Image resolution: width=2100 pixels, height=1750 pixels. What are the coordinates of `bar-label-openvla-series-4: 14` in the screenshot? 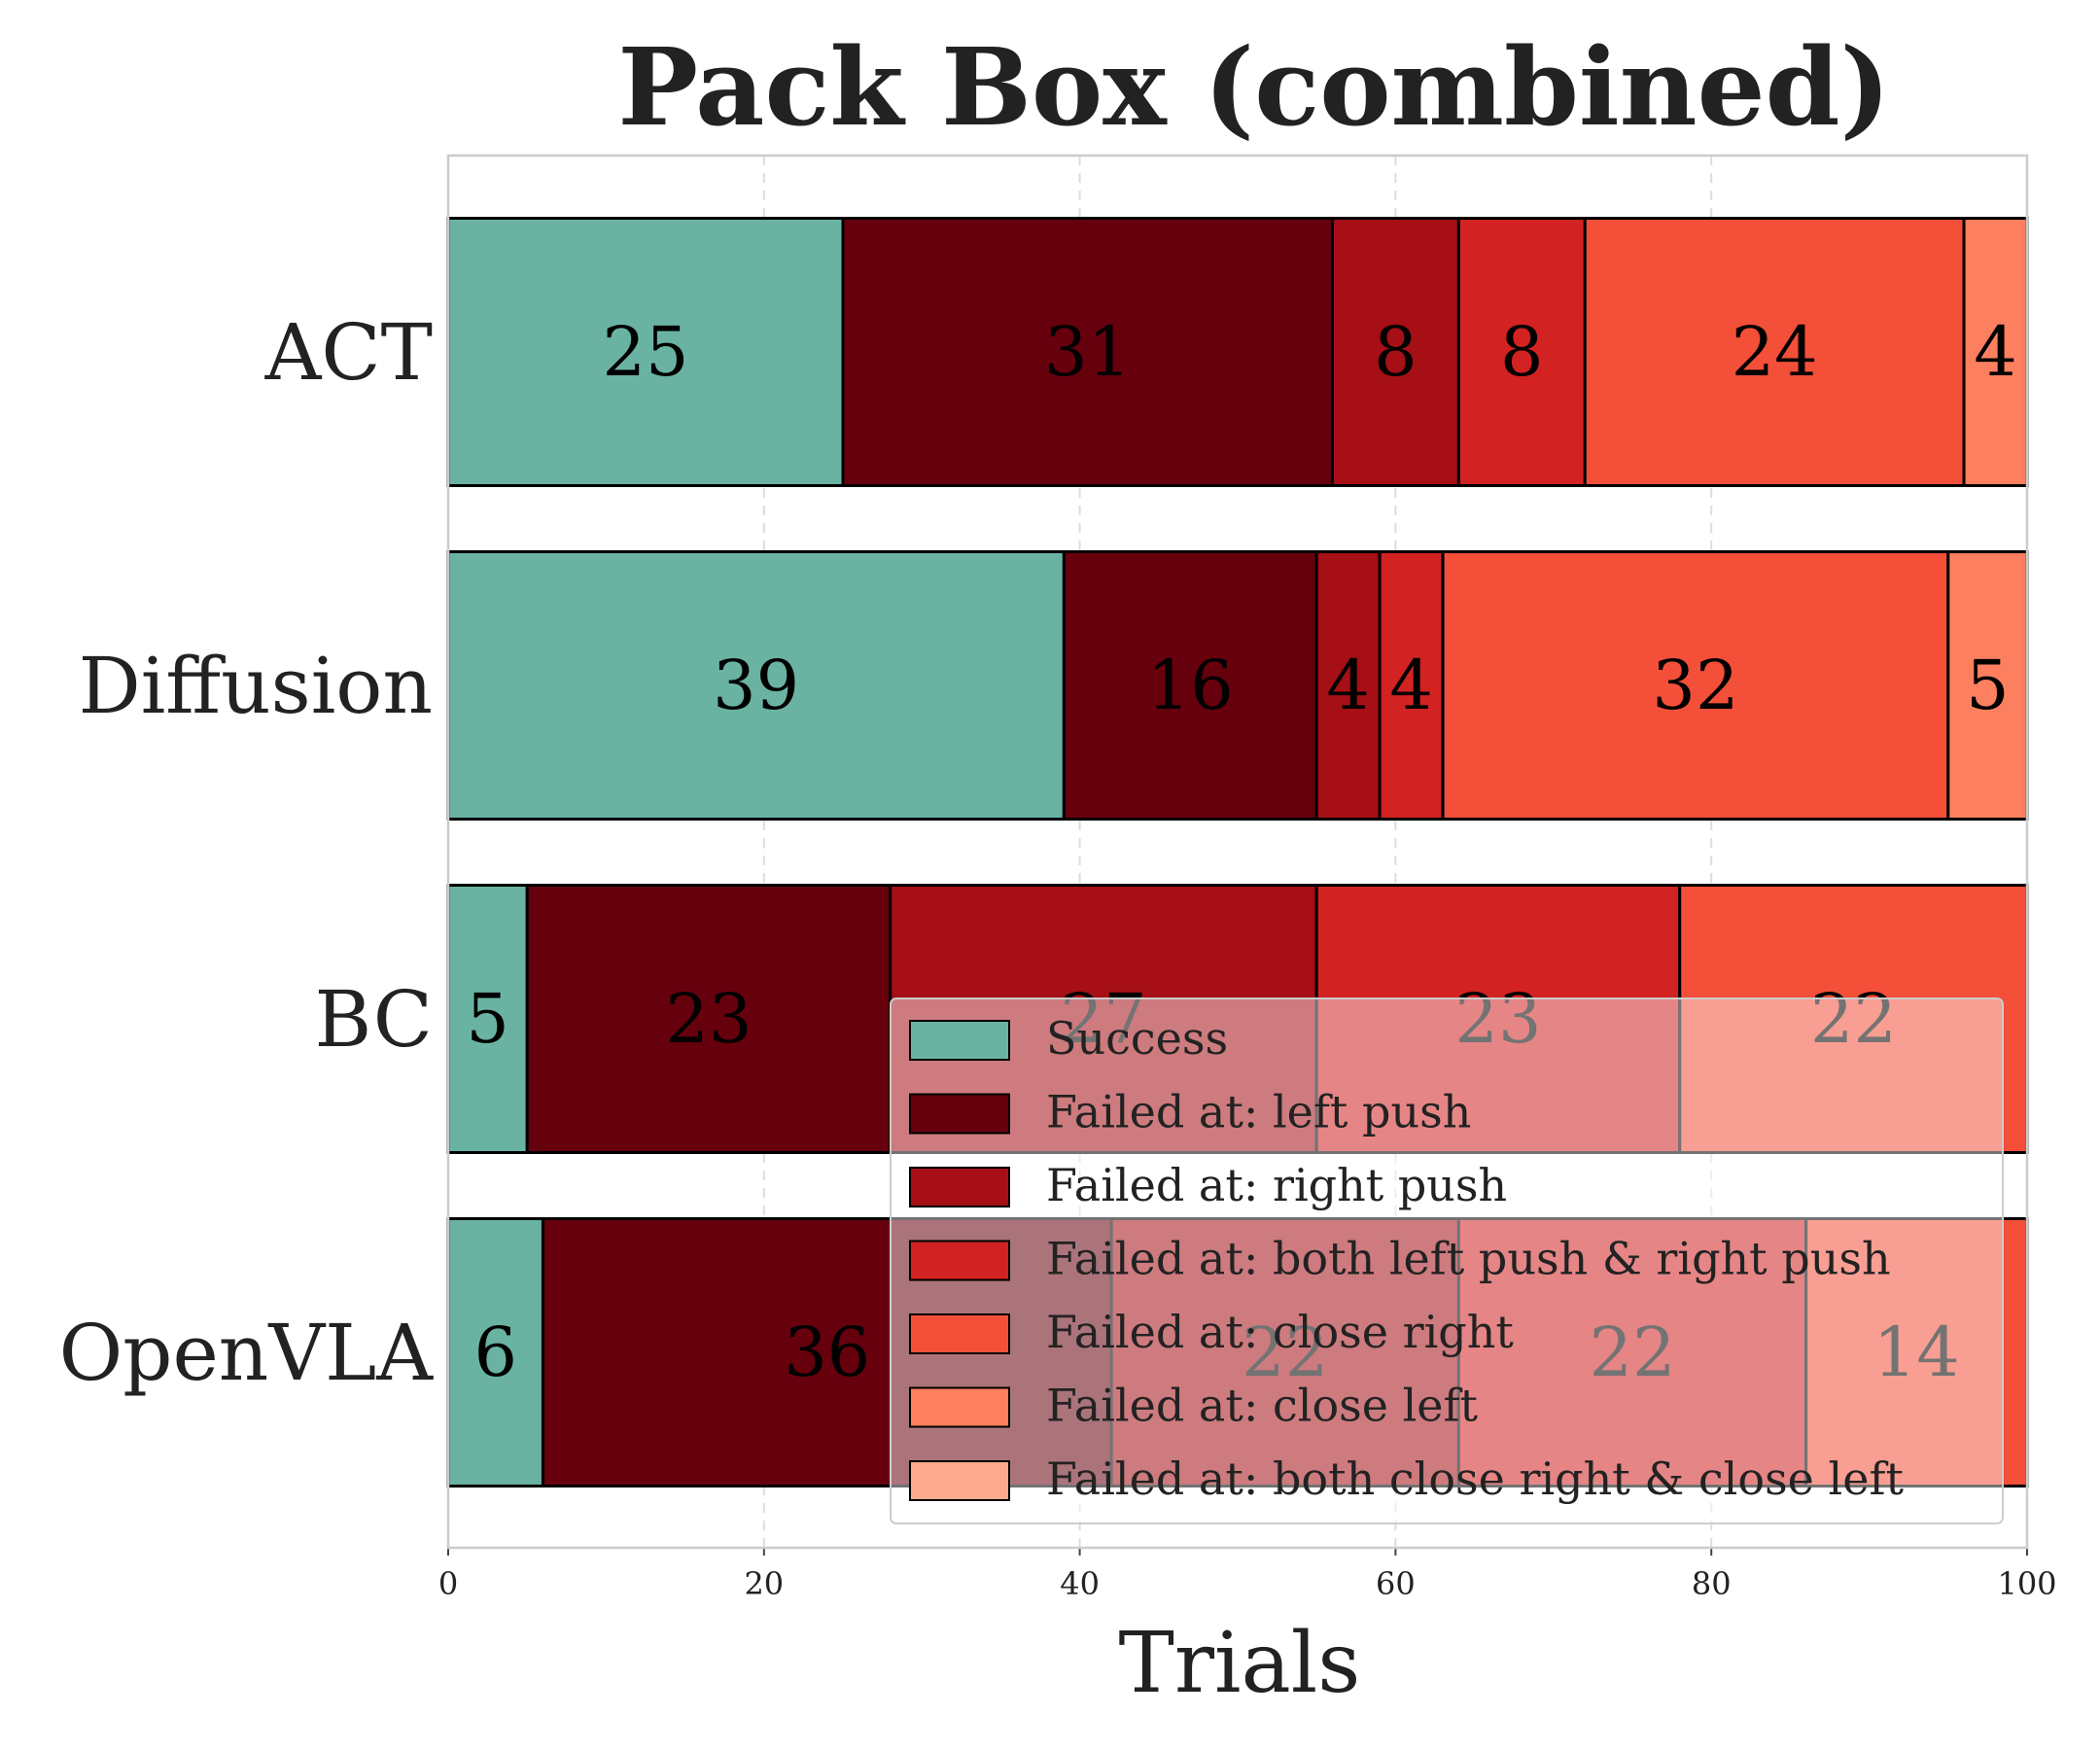 It's located at (1916, 1352).